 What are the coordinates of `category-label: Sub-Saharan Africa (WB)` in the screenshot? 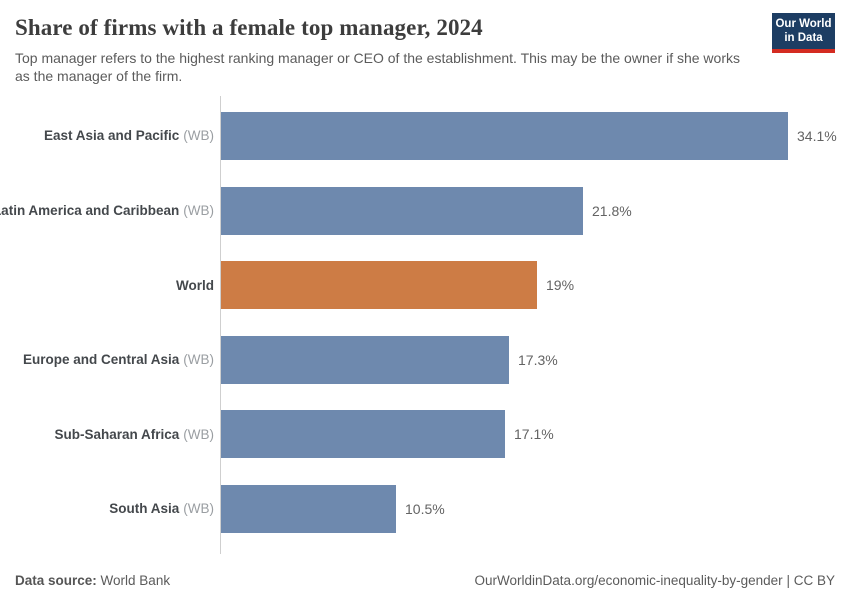 It's located at (117, 434).